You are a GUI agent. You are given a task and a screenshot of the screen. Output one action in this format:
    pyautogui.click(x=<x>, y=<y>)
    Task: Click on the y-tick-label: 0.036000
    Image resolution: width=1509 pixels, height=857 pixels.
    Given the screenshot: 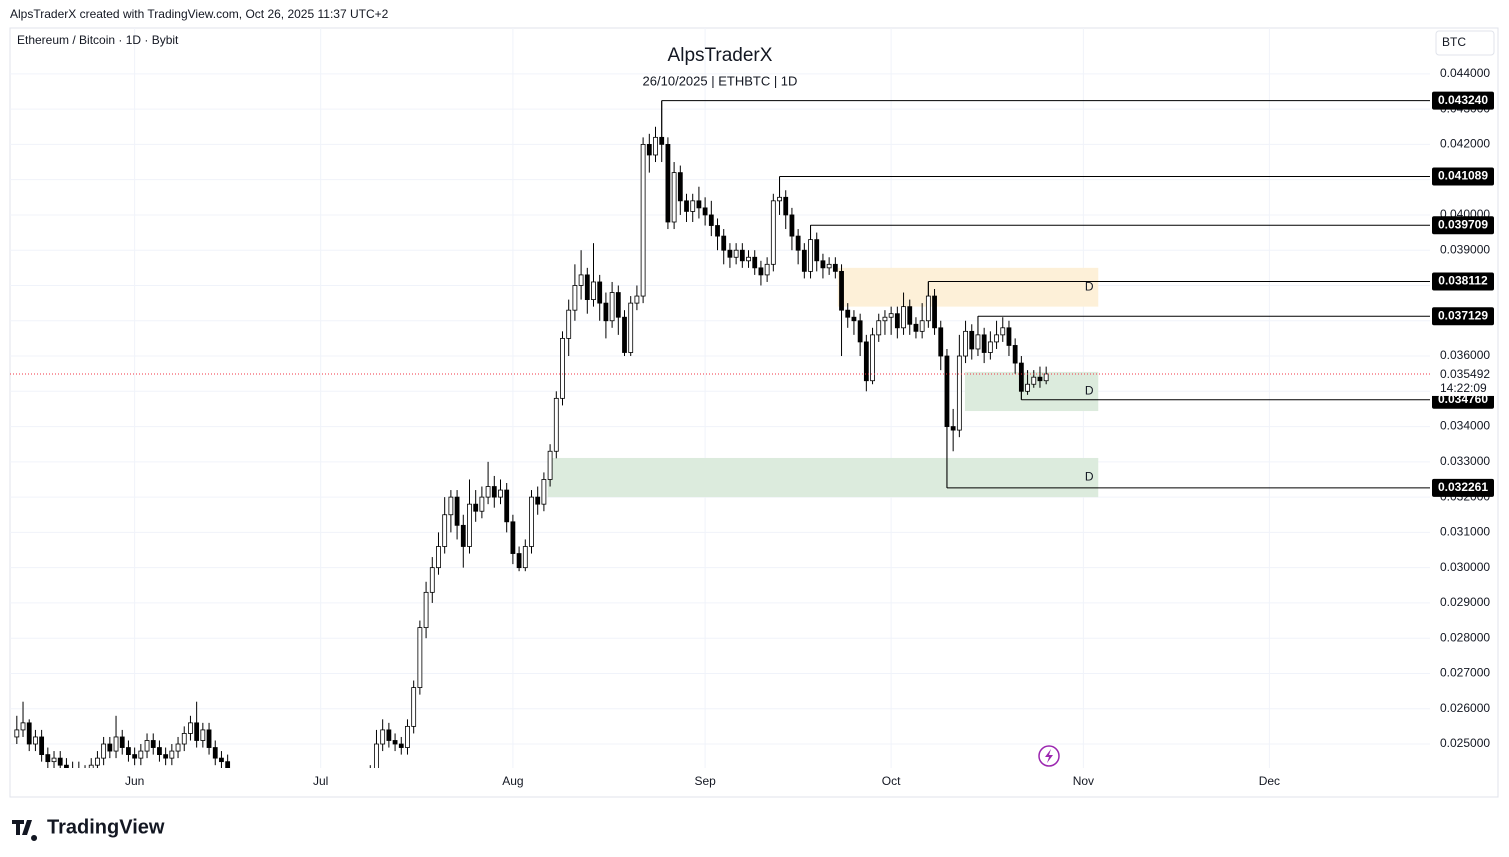 What is the action you would take?
    pyautogui.click(x=1465, y=355)
    